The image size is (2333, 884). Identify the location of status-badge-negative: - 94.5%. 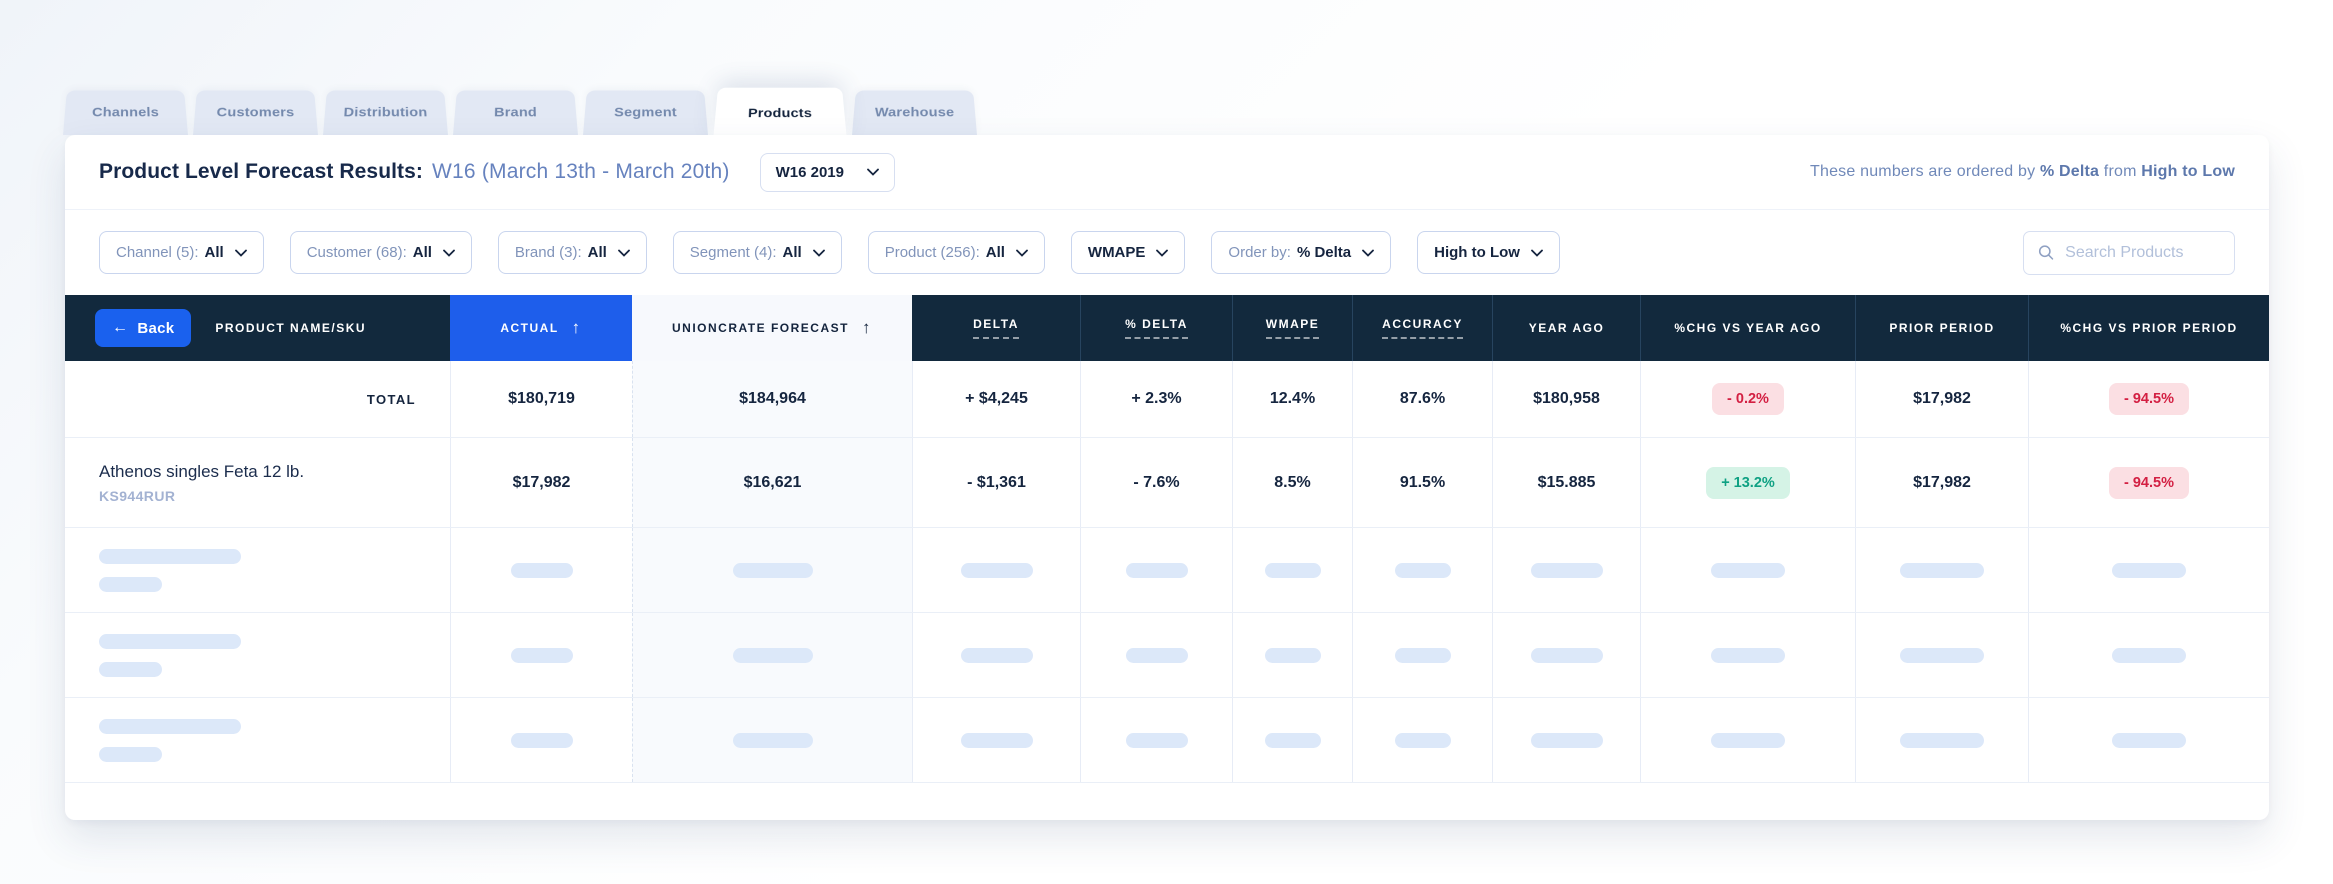
(2149, 482).